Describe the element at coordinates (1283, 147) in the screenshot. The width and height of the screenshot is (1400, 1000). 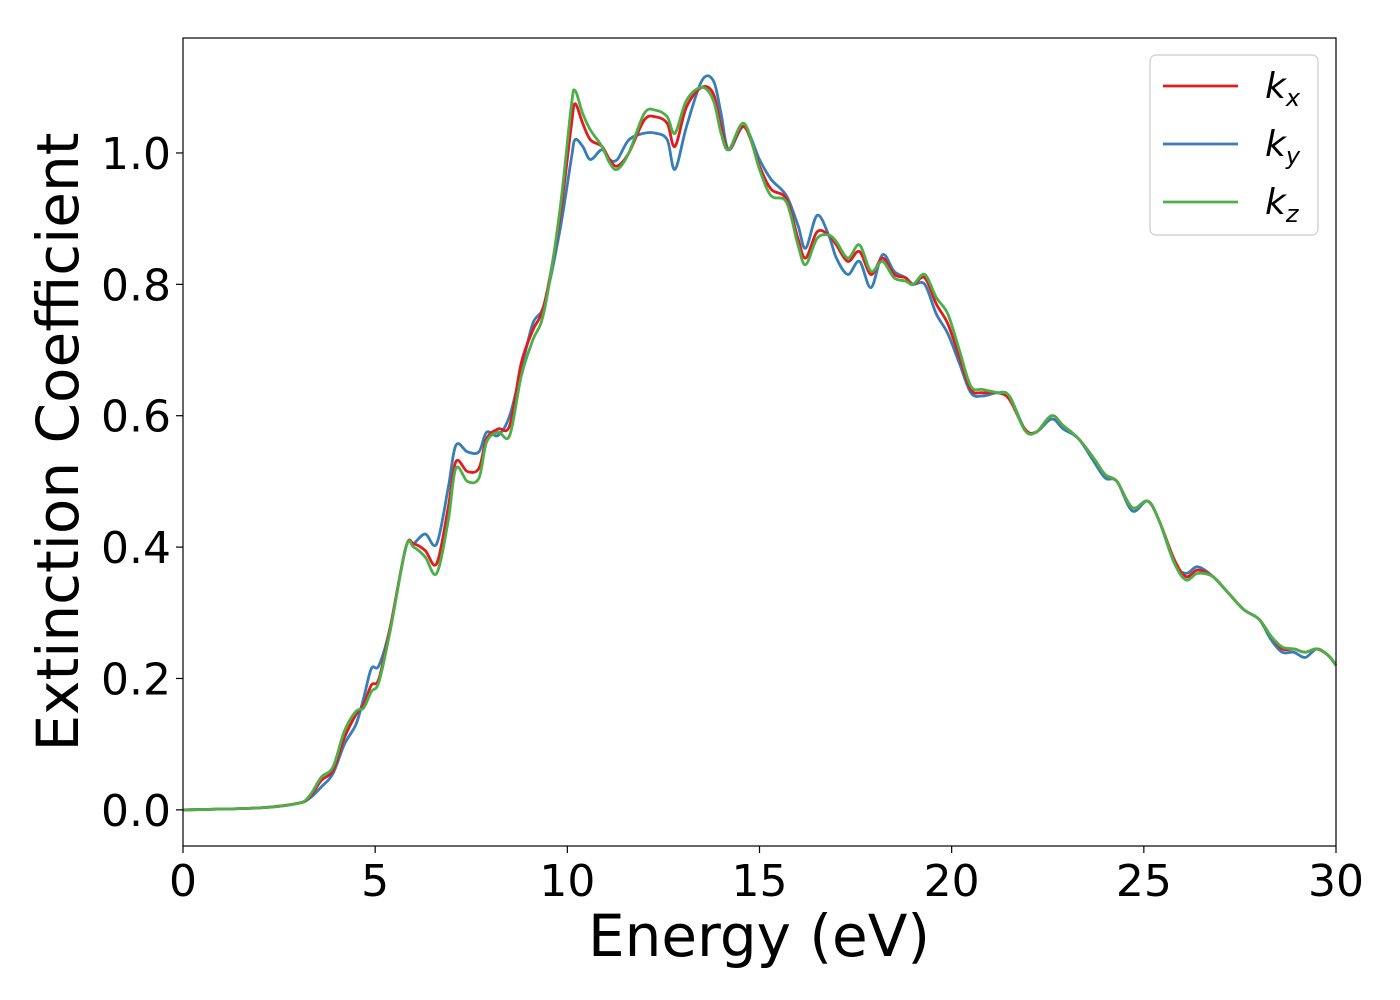
I see `legend-label-ky: ky` at that location.